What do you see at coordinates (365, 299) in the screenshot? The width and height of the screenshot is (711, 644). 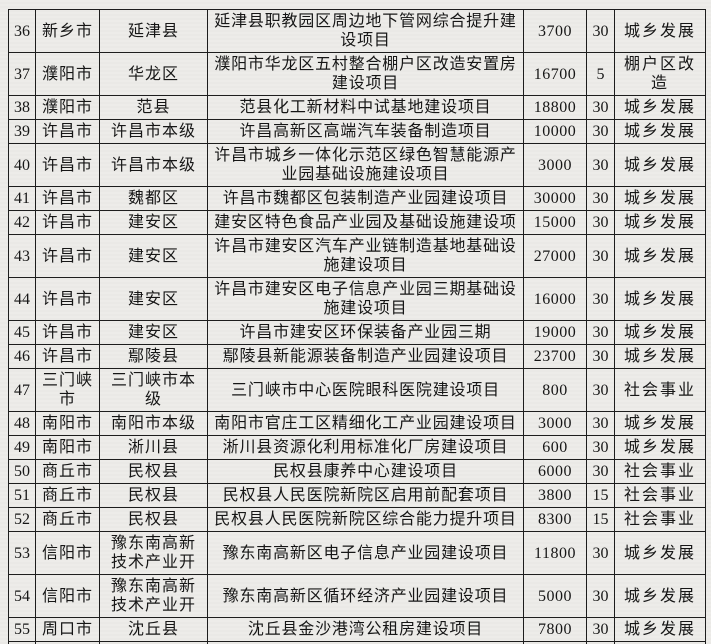 I see `cell-project: 许昌市建安区电子信息产业园三期基础设施建设项目` at bounding box center [365, 299].